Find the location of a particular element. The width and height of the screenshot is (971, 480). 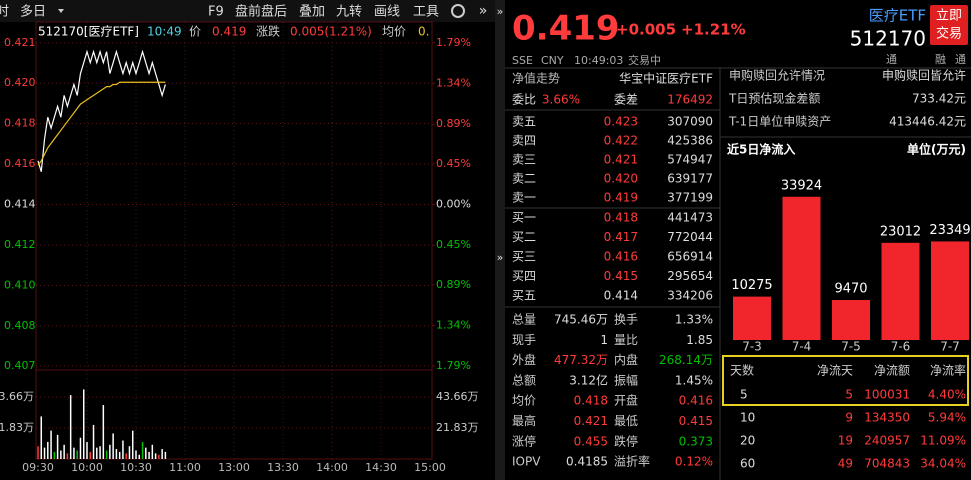

value: 176492 is located at coordinates (690, 100).